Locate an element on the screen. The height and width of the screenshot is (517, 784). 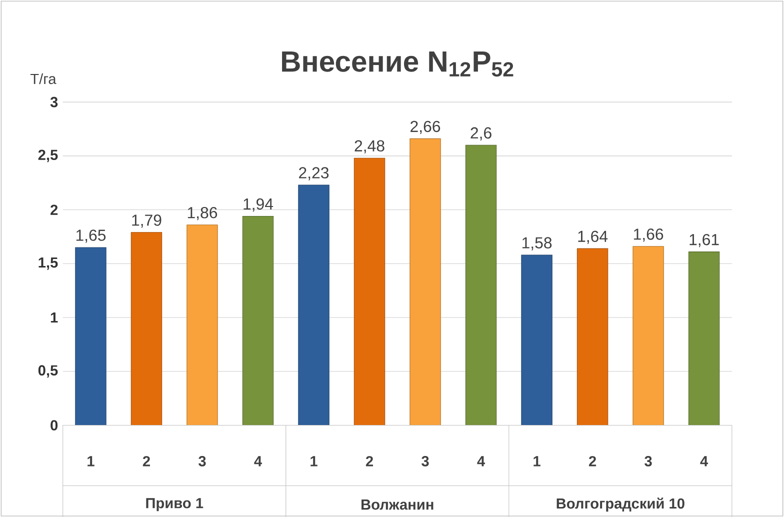
data-label: 2,6 is located at coordinates (481, 133).